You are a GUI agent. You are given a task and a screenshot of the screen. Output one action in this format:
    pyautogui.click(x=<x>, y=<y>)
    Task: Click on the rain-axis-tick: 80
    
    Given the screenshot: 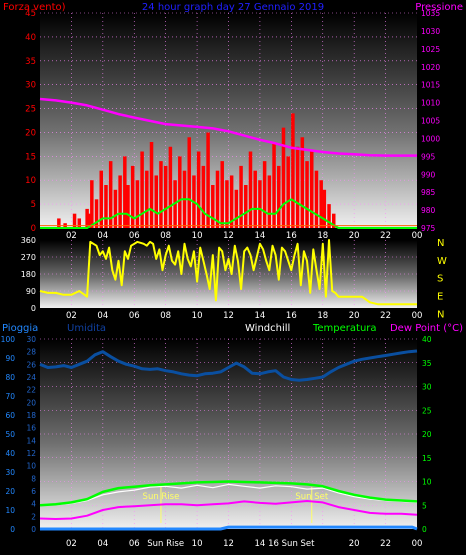 What is the action you would take?
    pyautogui.click(x=10, y=377)
    